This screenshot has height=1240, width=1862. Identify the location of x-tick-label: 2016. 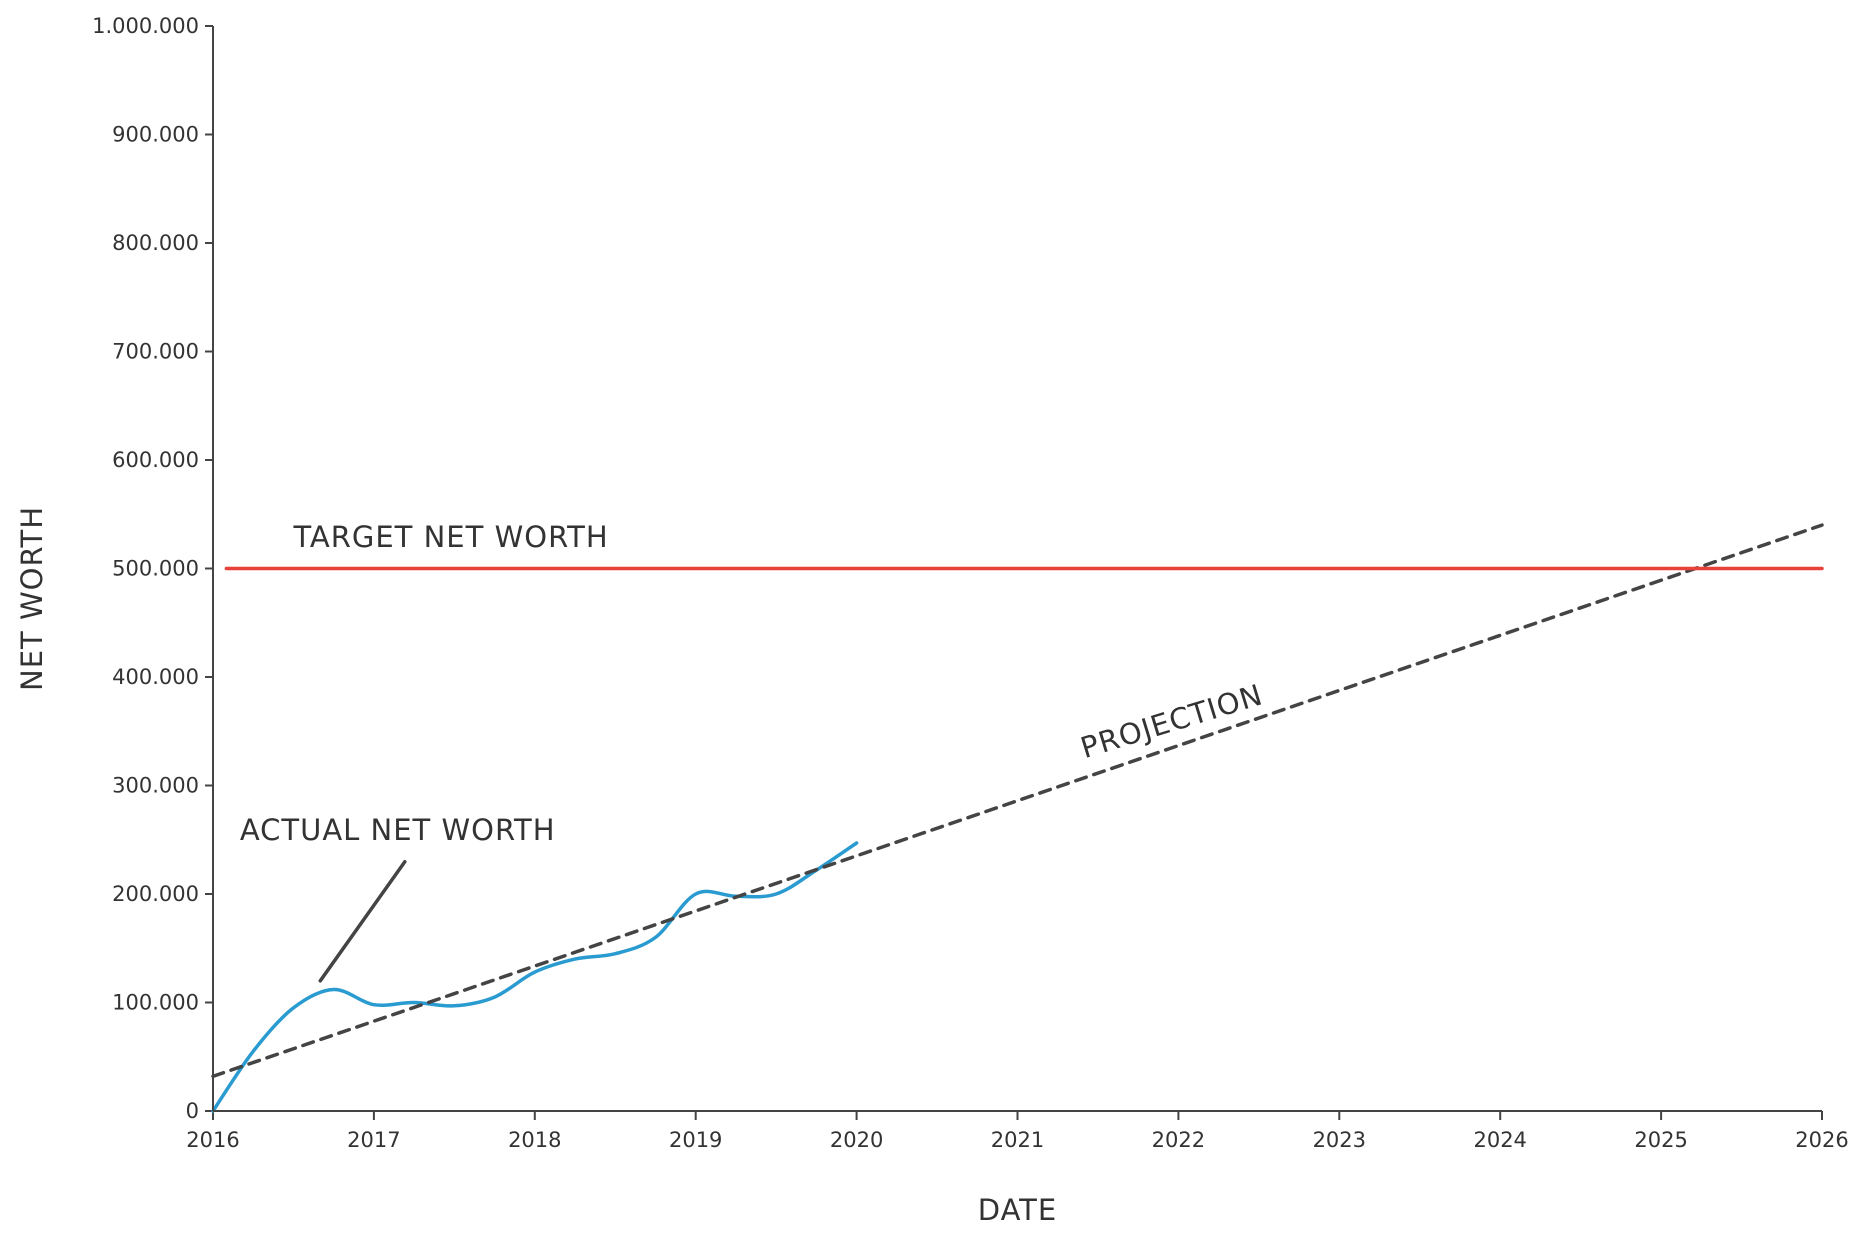
(212, 1140).